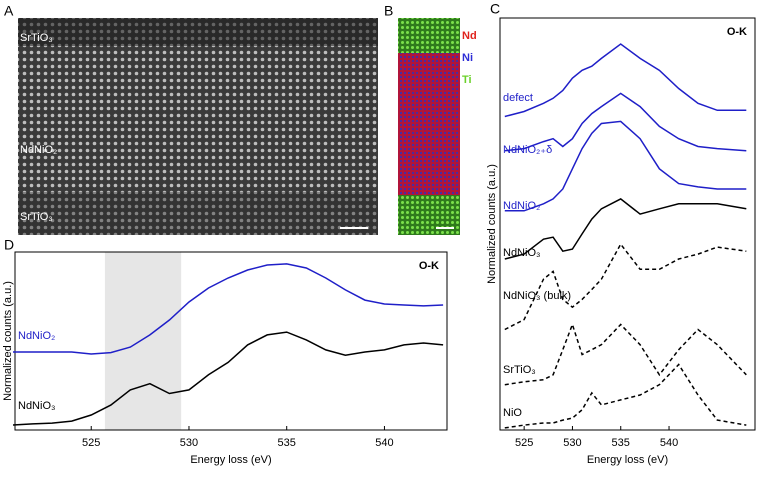 This screenshot has width=757, height=478. I want to click on series-label: defect, so click(518, 98).